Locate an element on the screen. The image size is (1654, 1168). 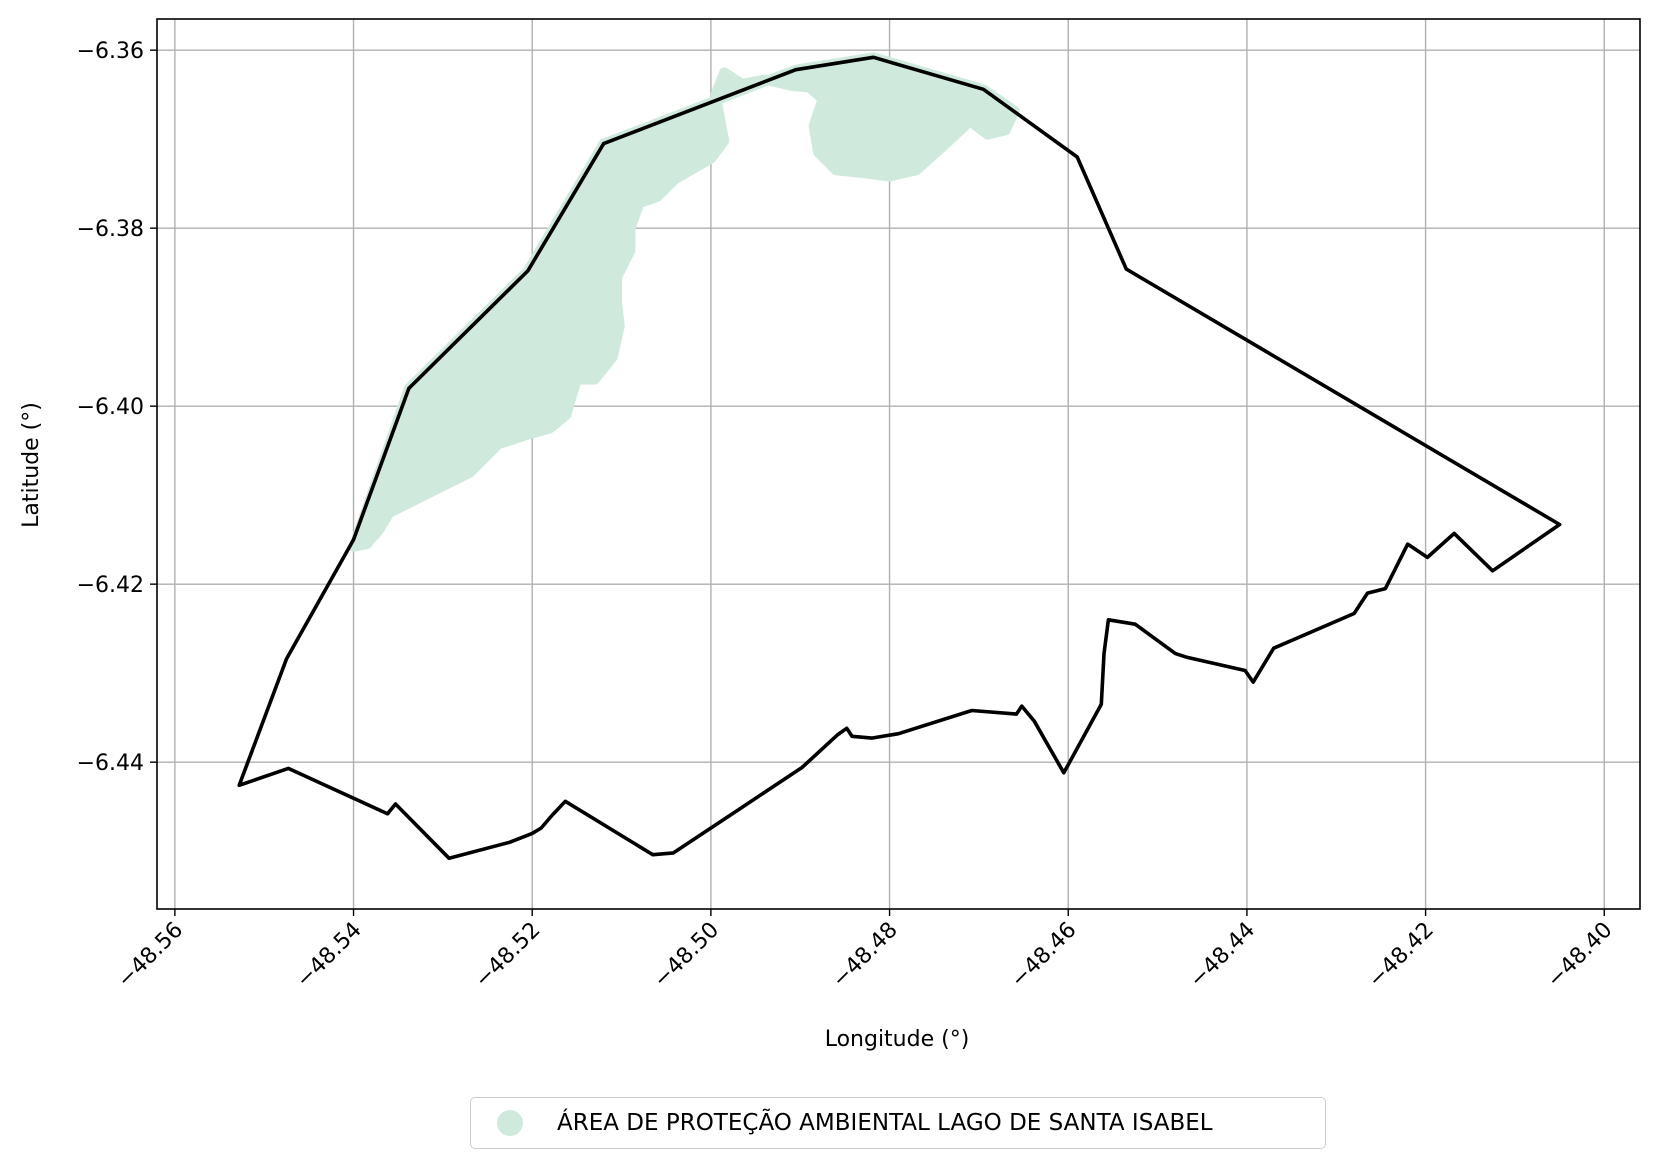
y-tick-label: −6.44 is located at coordinates (110, 763).